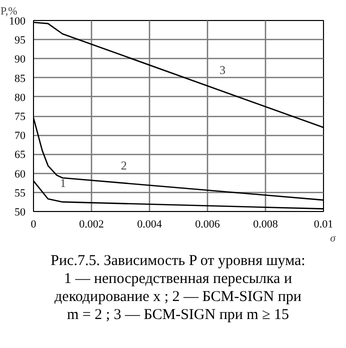 The height and width of the screenshot is (348, 346). What do you see at coordinates (178, 315) in the screenshot?
I see `text: m = 2 ; 3 — БСМ-SIGN при m ≥ 15` at bounding box center [178, 315].